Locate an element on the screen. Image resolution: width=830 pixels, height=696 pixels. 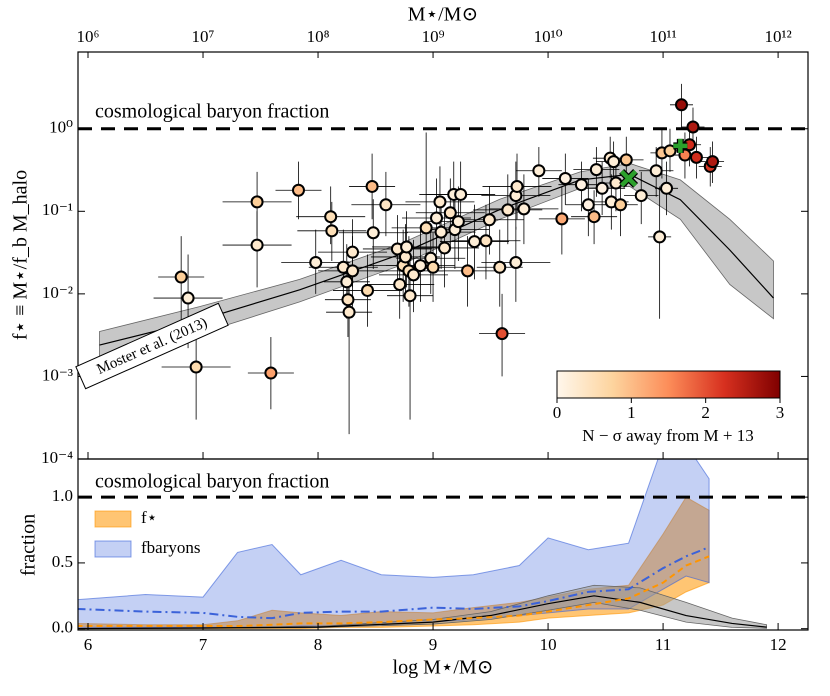
model-line is located at coordinates (422, 612).